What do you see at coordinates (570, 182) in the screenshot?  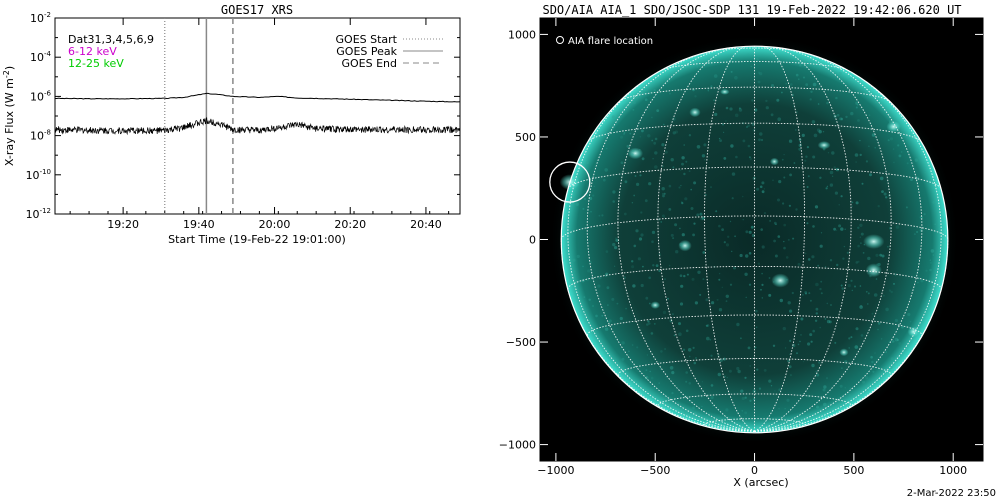 I see `flare-circle` at bounding box center [570, 182].